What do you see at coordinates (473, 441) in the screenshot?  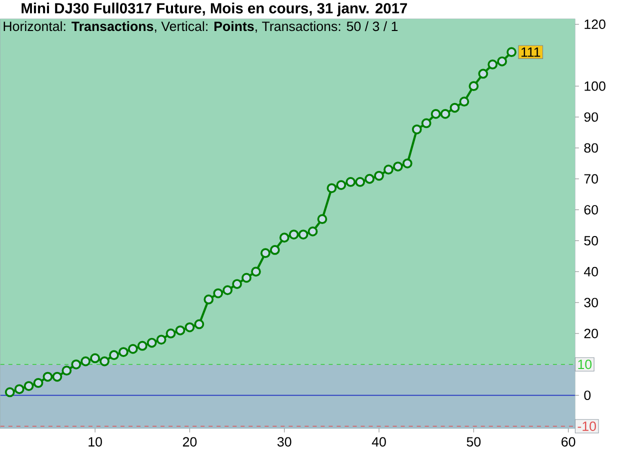 I see `x-tick-label: 50` at bounding box center [473, 441].